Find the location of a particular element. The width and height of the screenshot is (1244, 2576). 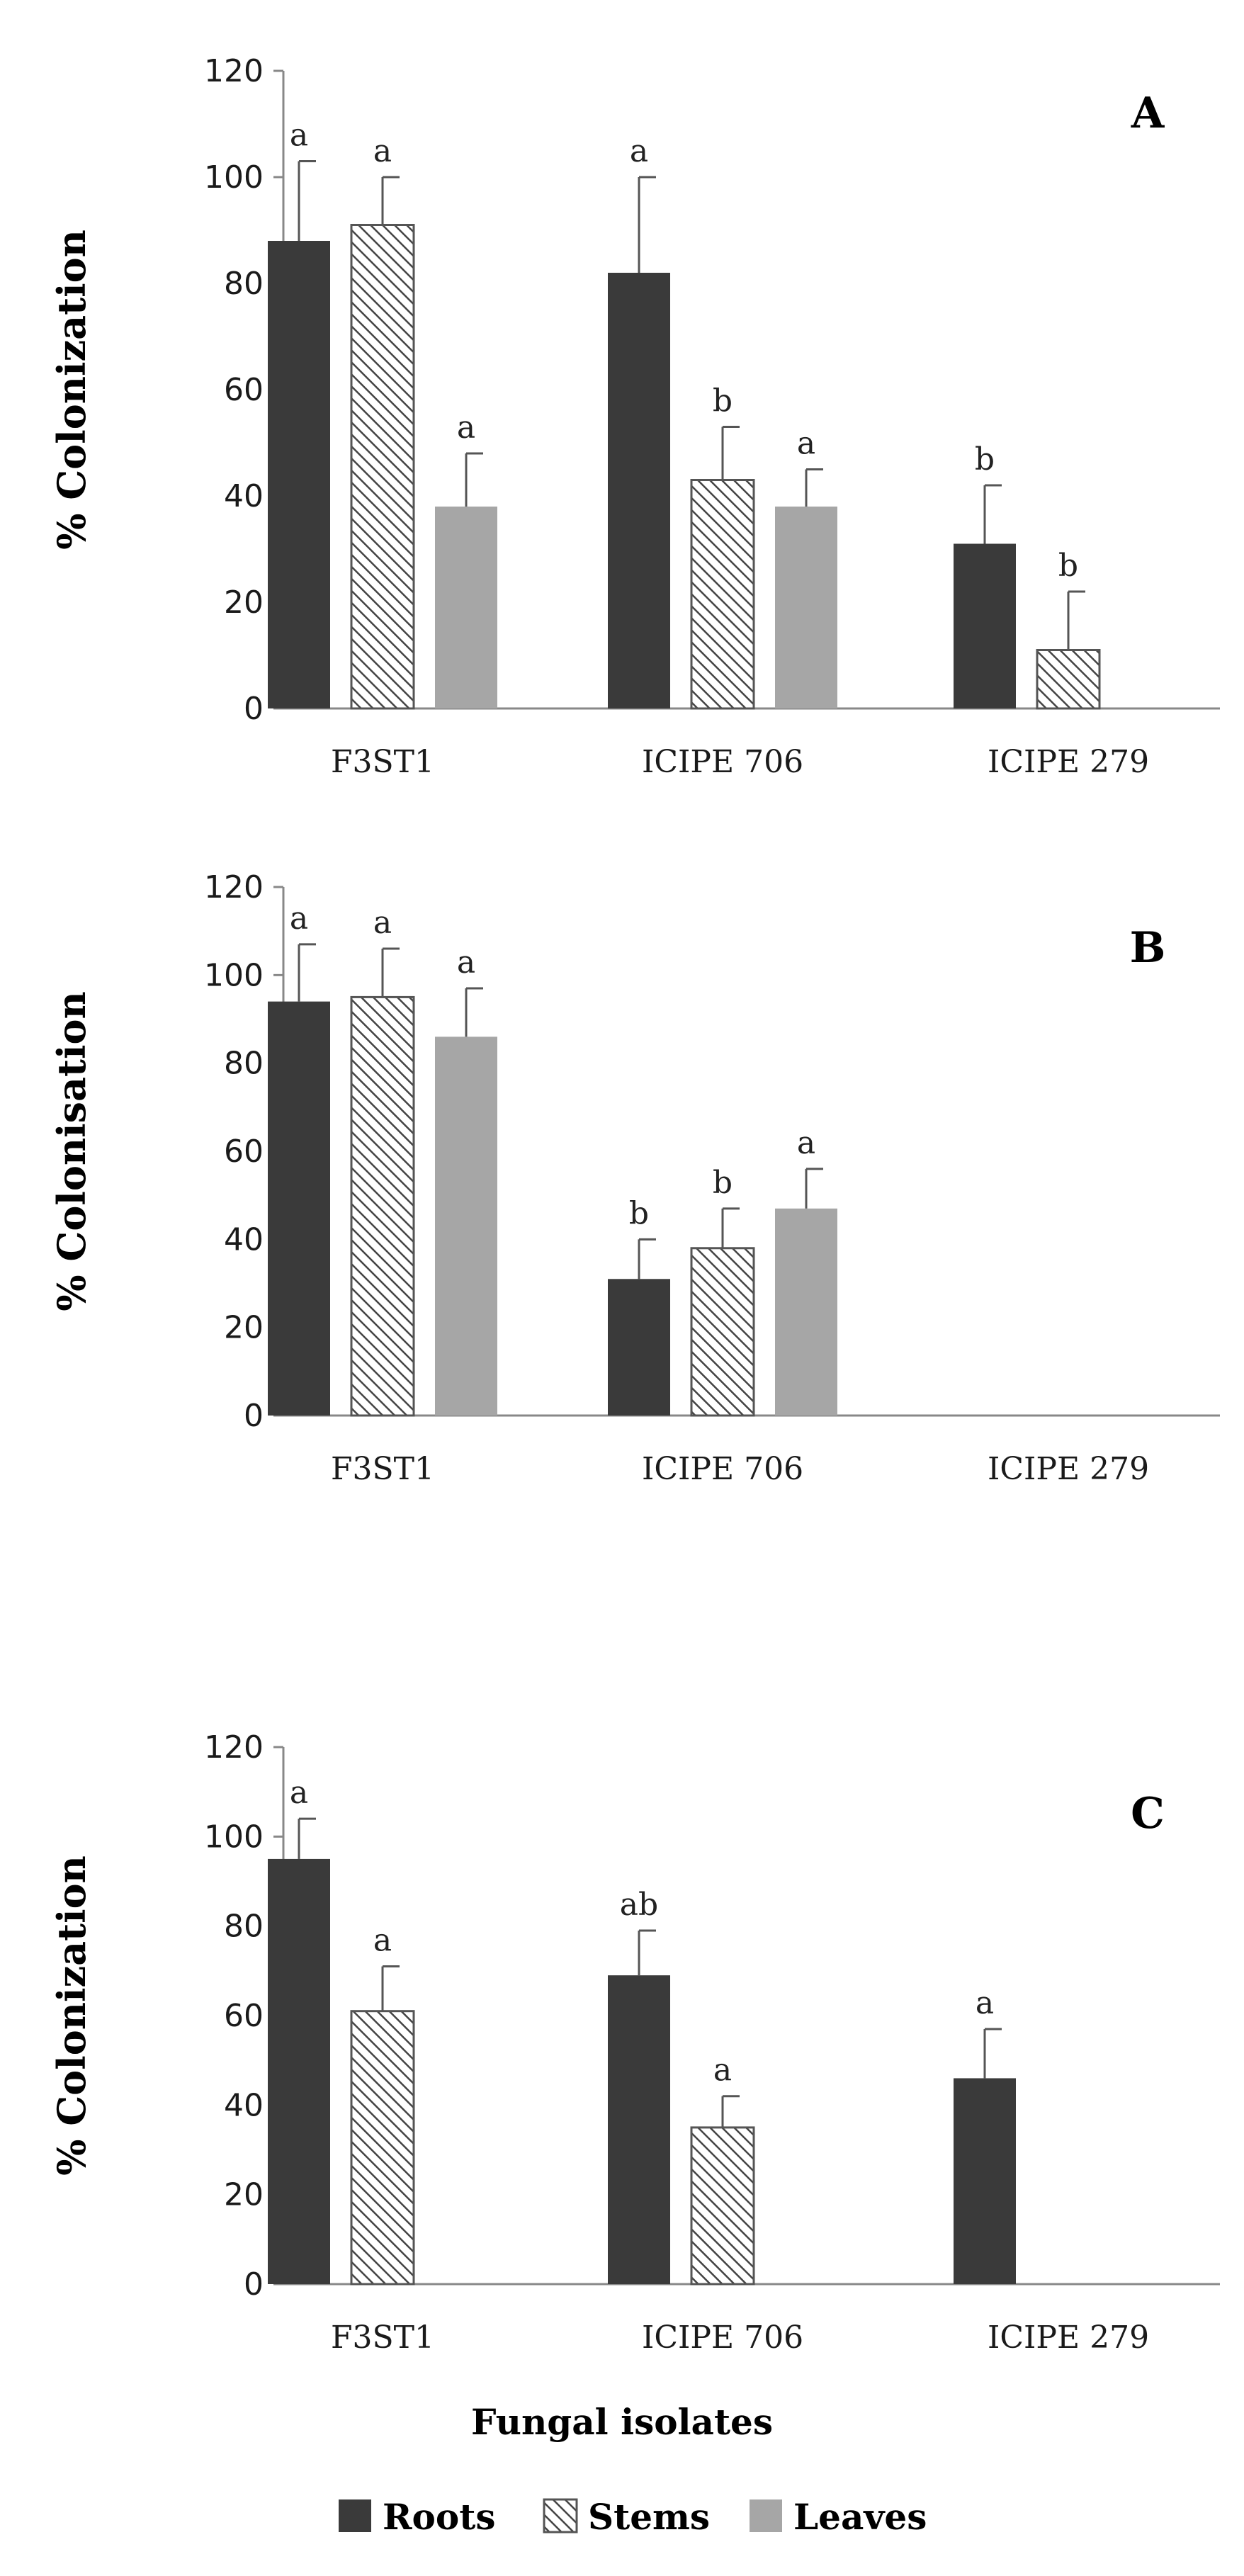

panel-label-c: C is located at coordinates (1148, 1813).